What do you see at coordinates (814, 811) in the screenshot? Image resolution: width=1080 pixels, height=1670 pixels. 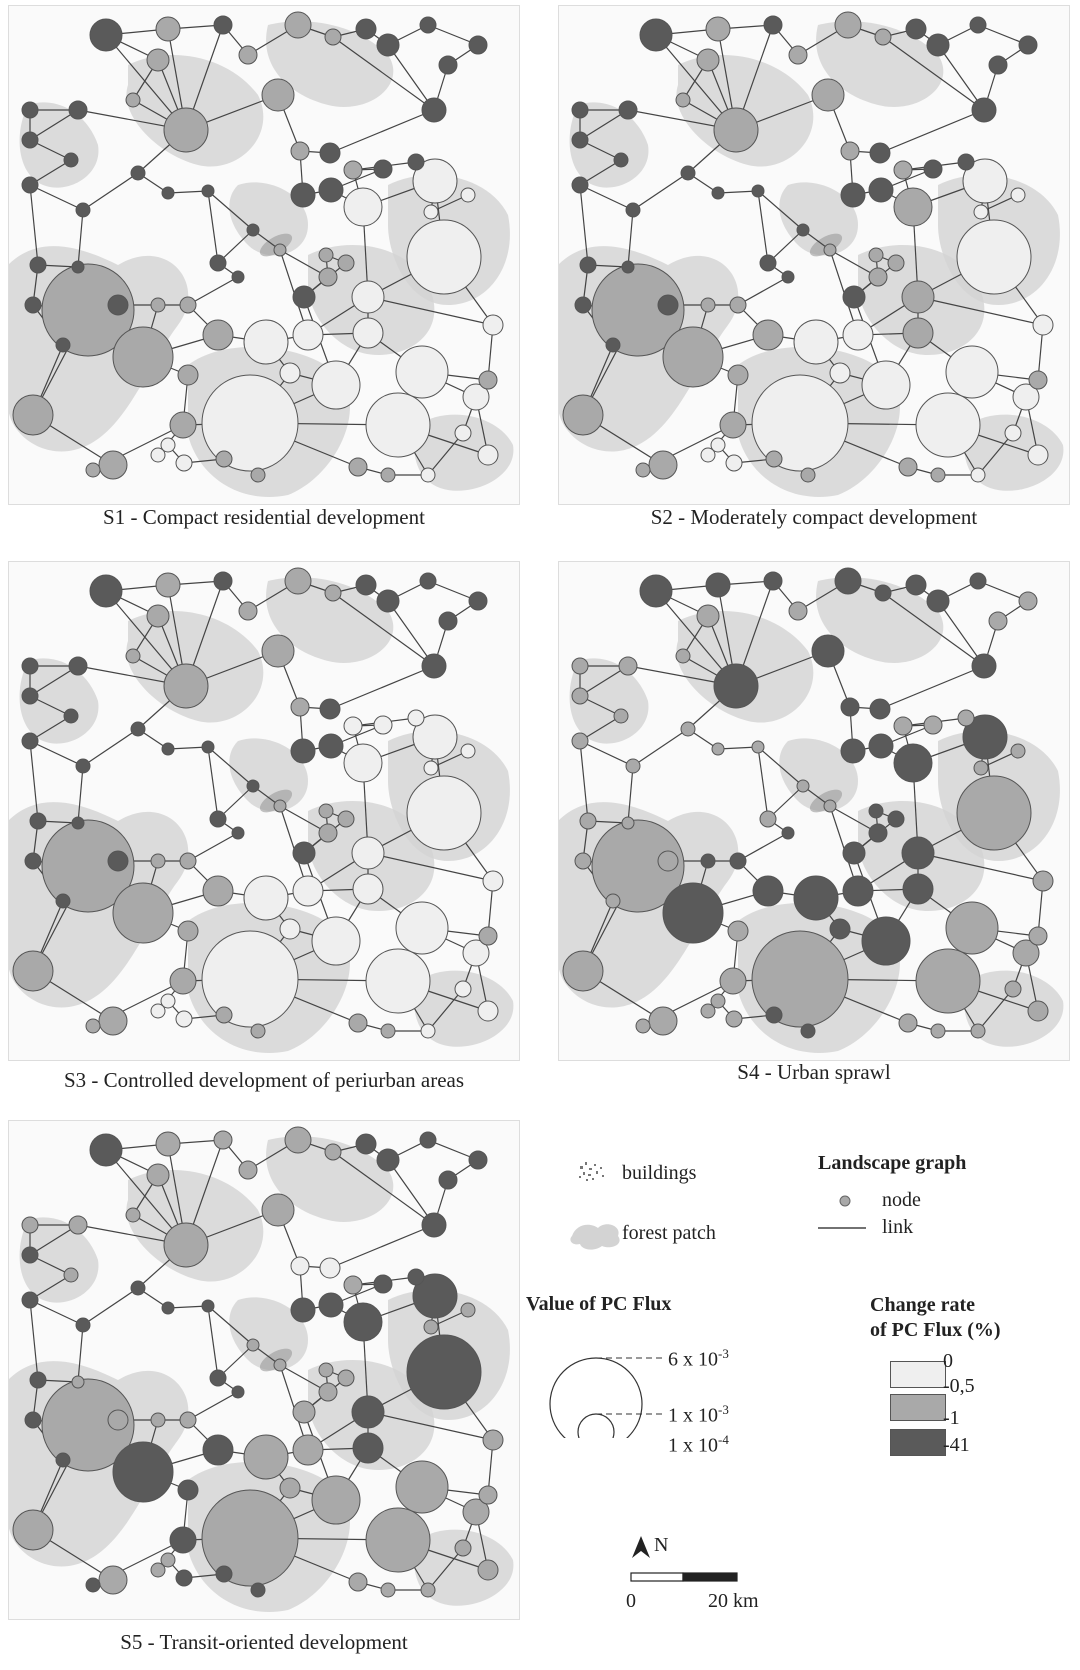 I see `map-panel-s4` at bounding box center [814, 811].